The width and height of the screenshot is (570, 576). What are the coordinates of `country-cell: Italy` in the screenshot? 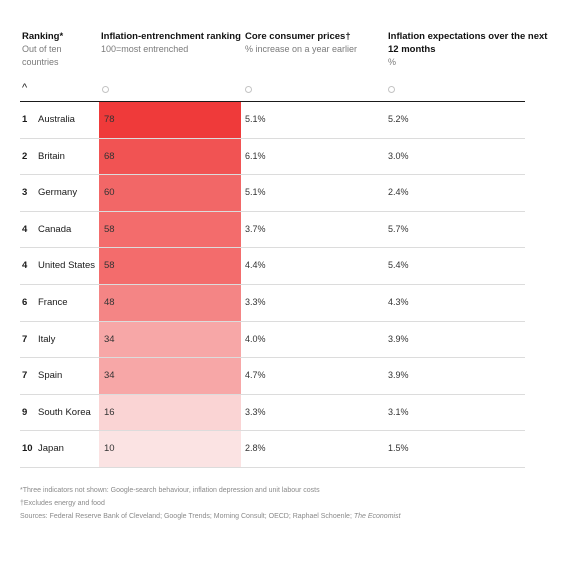 It's located at (47, 339).